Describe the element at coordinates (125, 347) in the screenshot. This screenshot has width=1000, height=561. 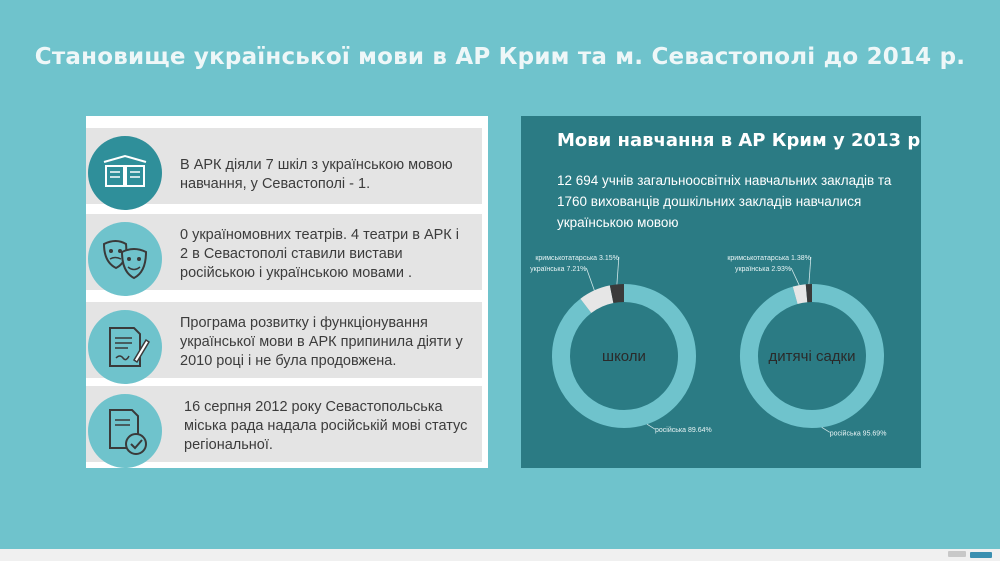
I see `document-pen-icon` at that location.